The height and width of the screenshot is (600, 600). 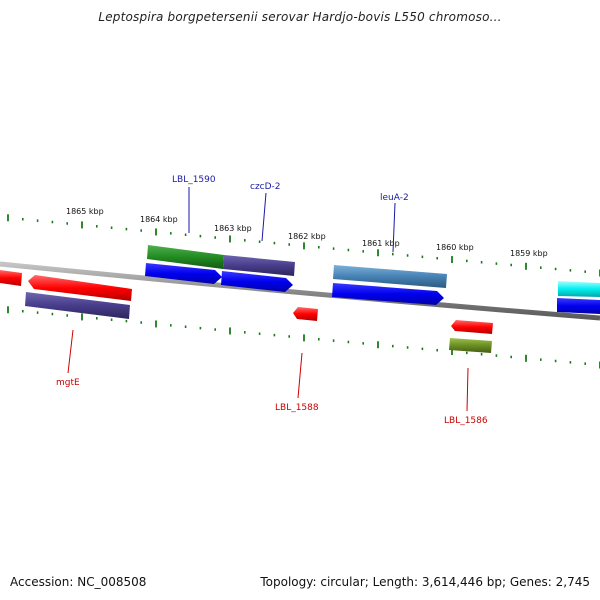 I want to click on gene-cyan, so click(x=579, y=289).